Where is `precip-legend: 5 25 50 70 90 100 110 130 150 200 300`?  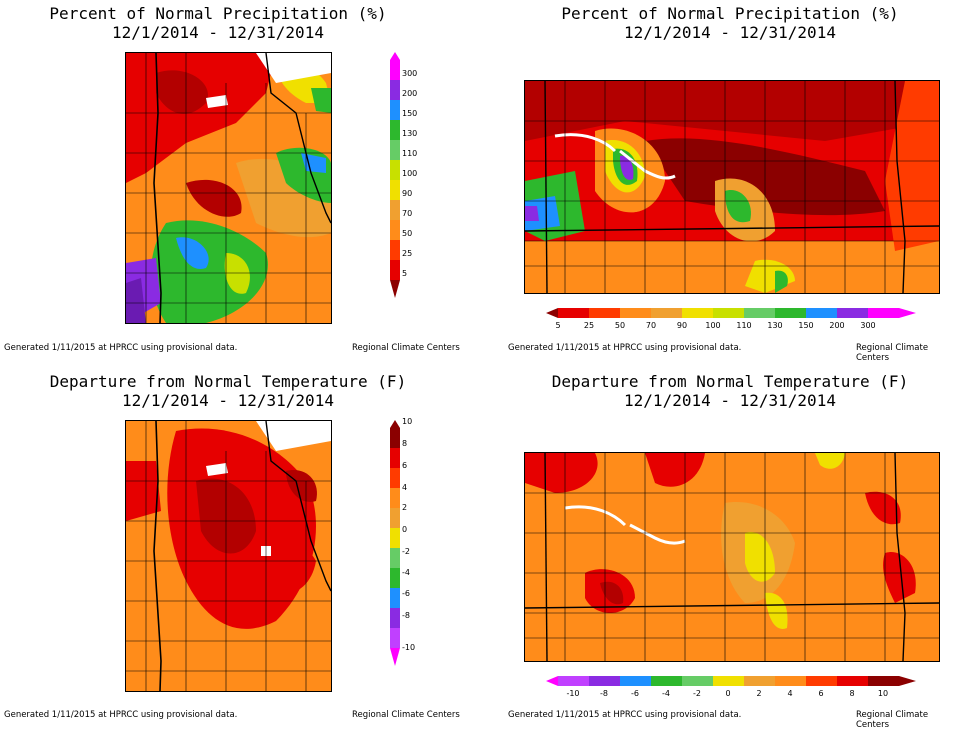 precip-legend: 5 25 50 70 90 100 110 130 150 200 300 is located at coordinates (731, 319).